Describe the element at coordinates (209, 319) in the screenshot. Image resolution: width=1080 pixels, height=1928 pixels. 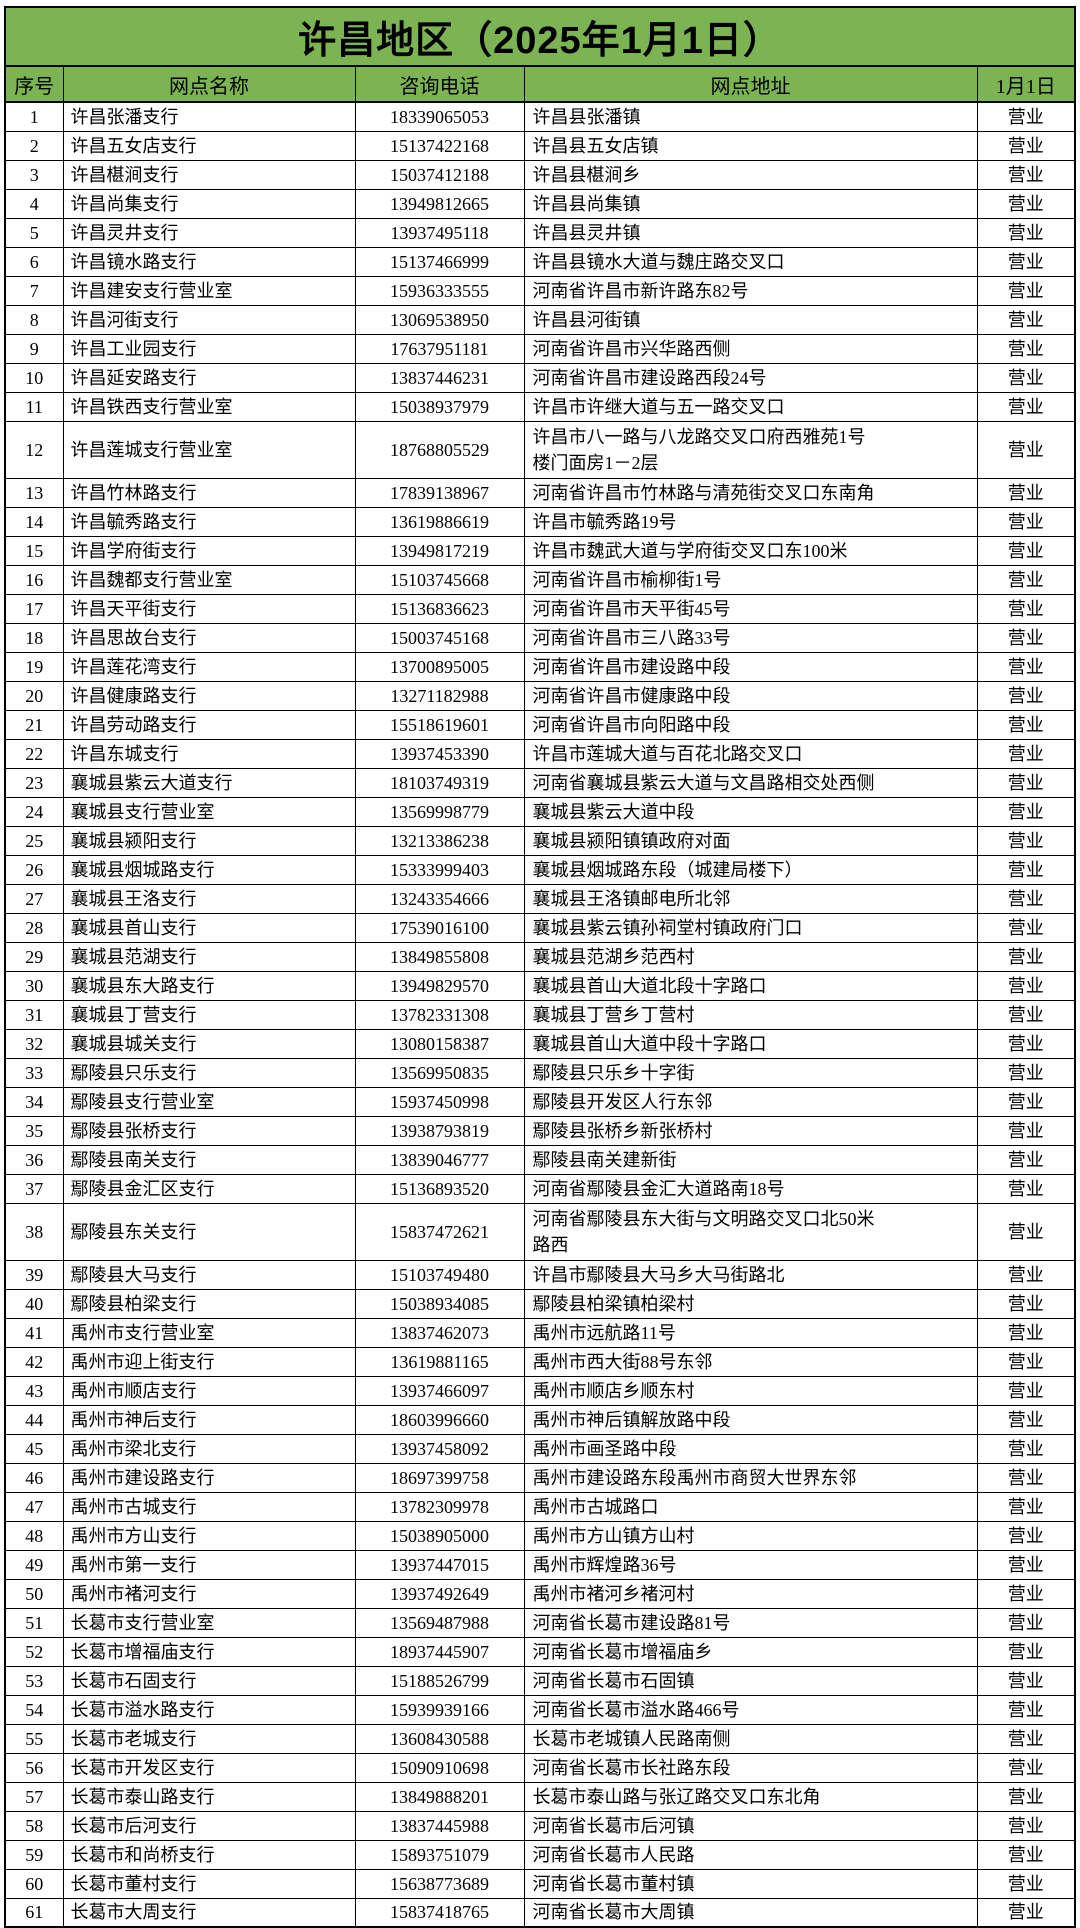
I see `branch-name-cell: 许昌河街支行` at that location.